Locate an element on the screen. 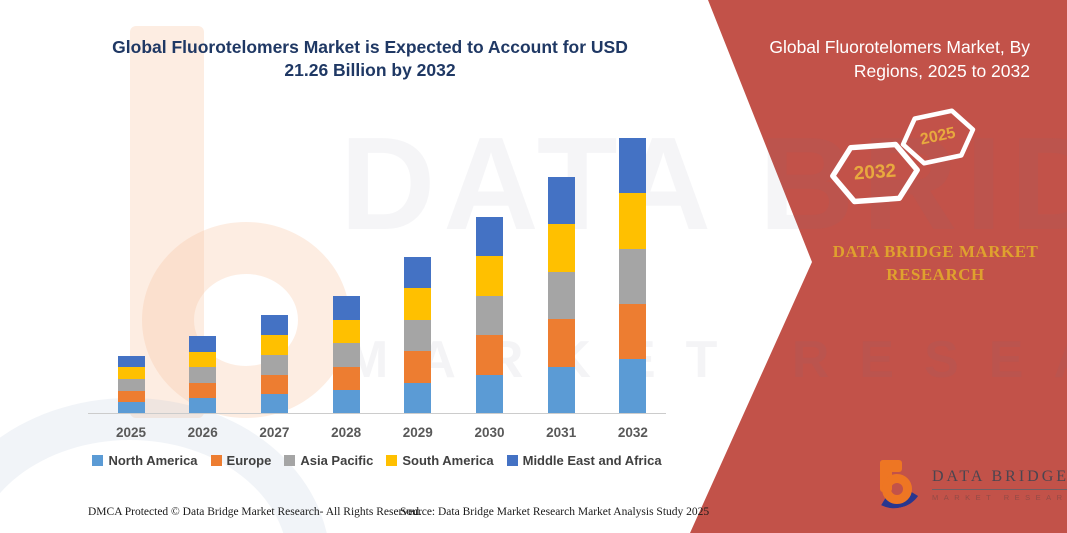 This screenshot has height=533, width=1067. databridge-logo: DATA BRIDGE MARKET RESEARCH is located at coordinates (966, 486).